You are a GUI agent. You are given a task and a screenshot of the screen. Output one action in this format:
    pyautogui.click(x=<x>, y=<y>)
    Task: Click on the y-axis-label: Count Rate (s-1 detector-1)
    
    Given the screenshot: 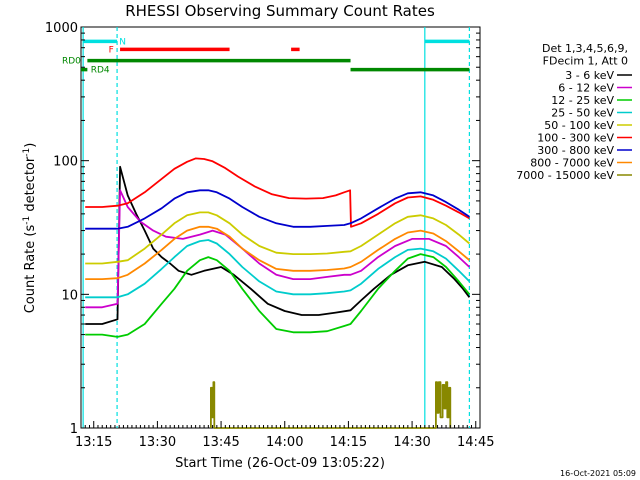 What is the action you would take?
    pyautogui.click(x=30, y=228)
    